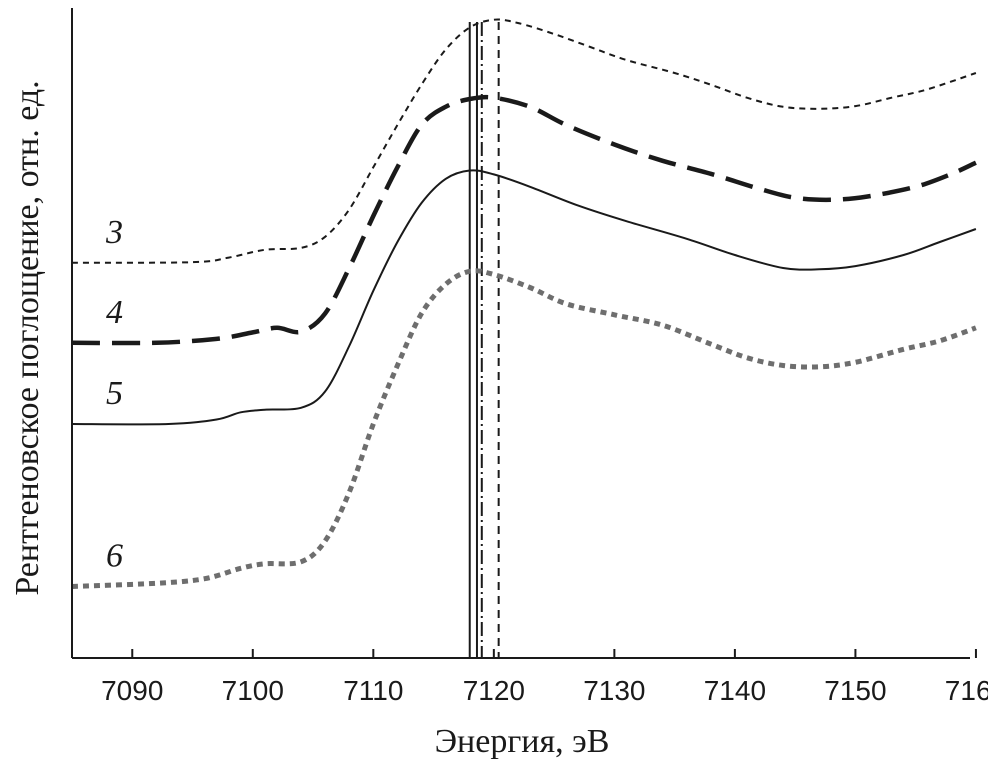 This screenshot has width=988, height=770. What do you see at coordinates (855, 690) in the screenshot?
I see `x-tick-label: 7150` at bounding box center [855, 690].